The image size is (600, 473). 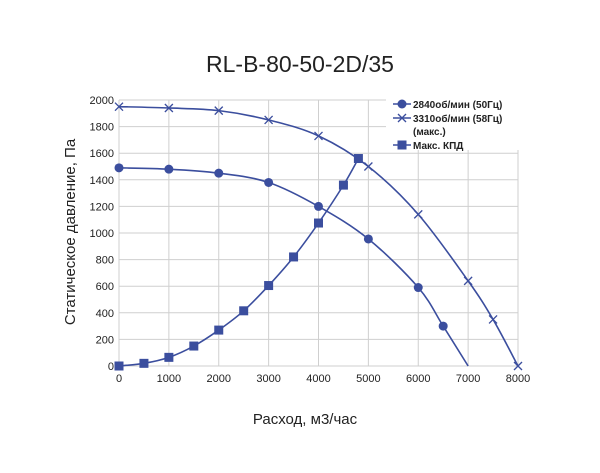 What do you see at coordinates (102, 101) in the screenshot?
I see `y-tick-label: 2000` at bounding box center [102, 101].